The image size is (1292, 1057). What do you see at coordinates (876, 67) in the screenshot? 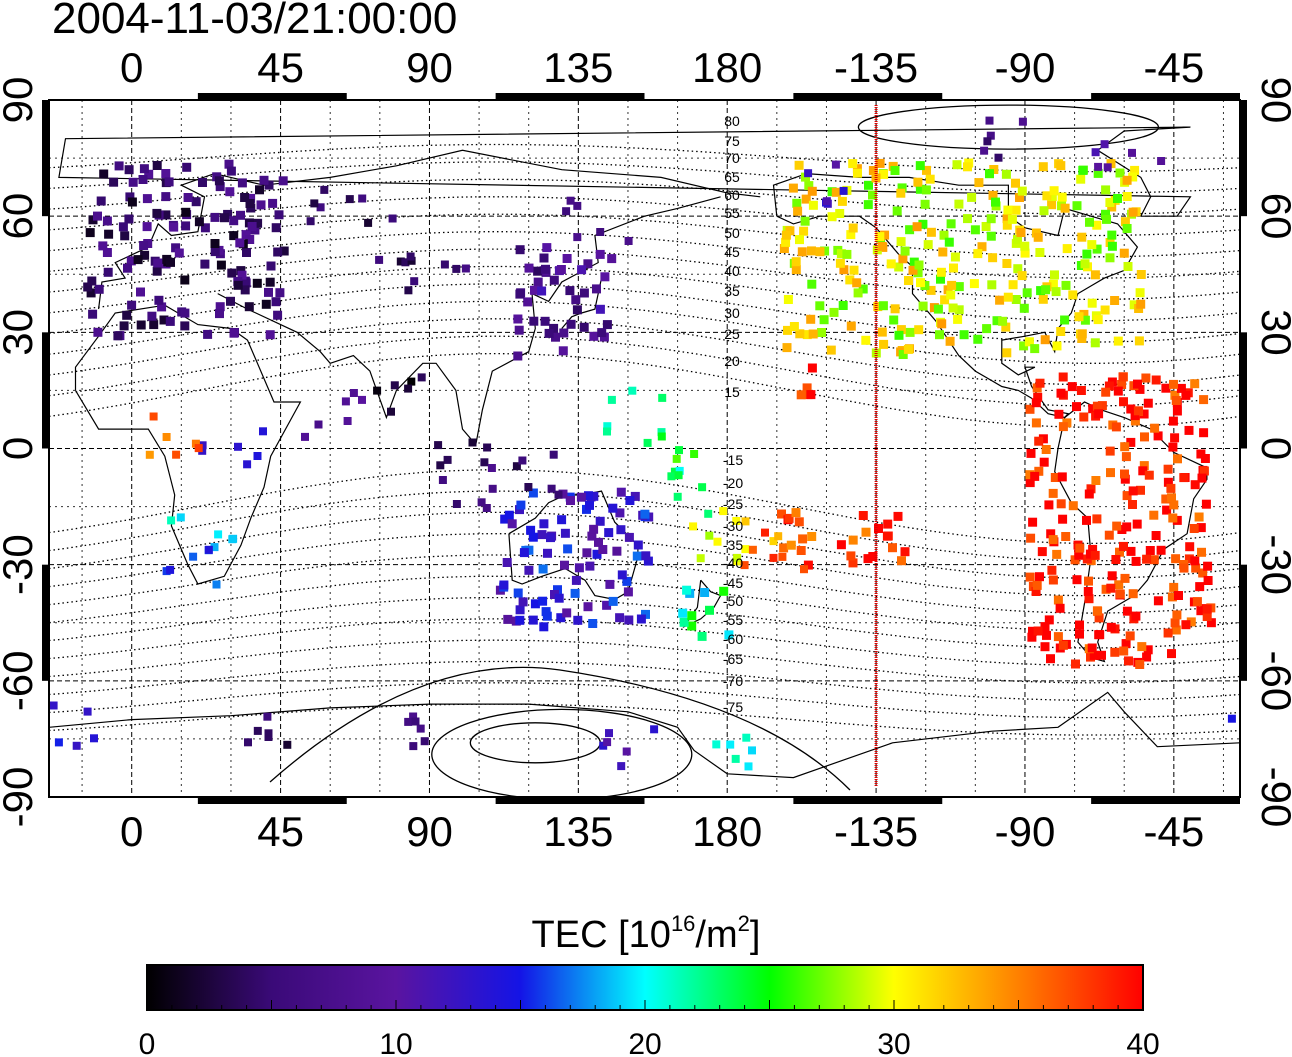
I see `lon-tick-label: -135` at bounding box center [876, 67].